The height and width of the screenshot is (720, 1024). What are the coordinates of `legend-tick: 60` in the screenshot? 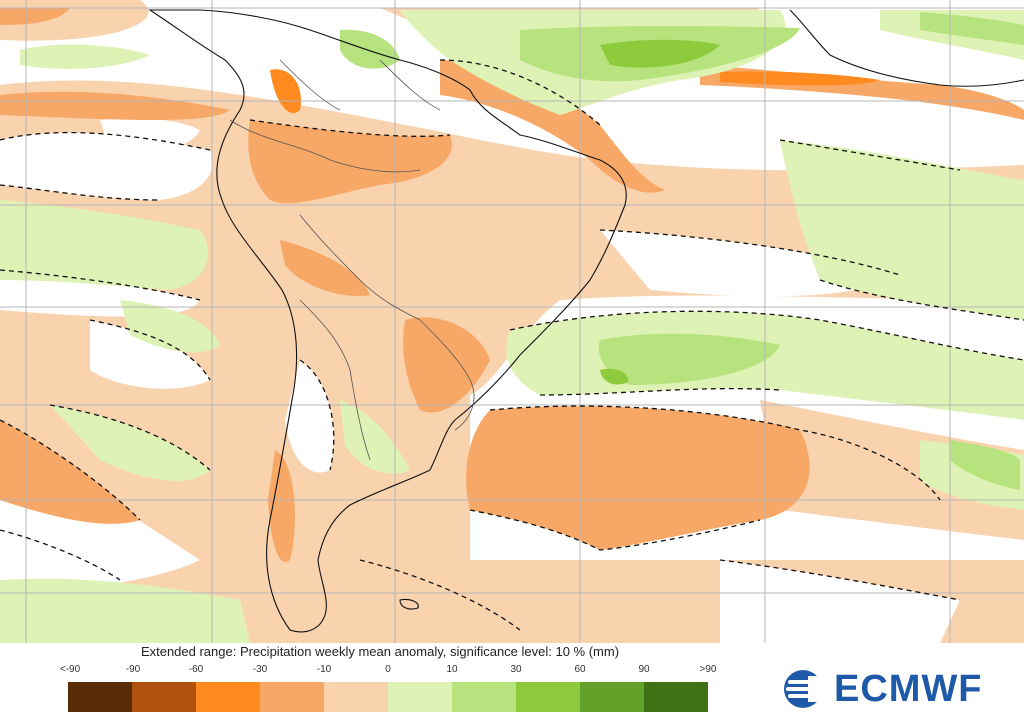 It's located at (580, 669).